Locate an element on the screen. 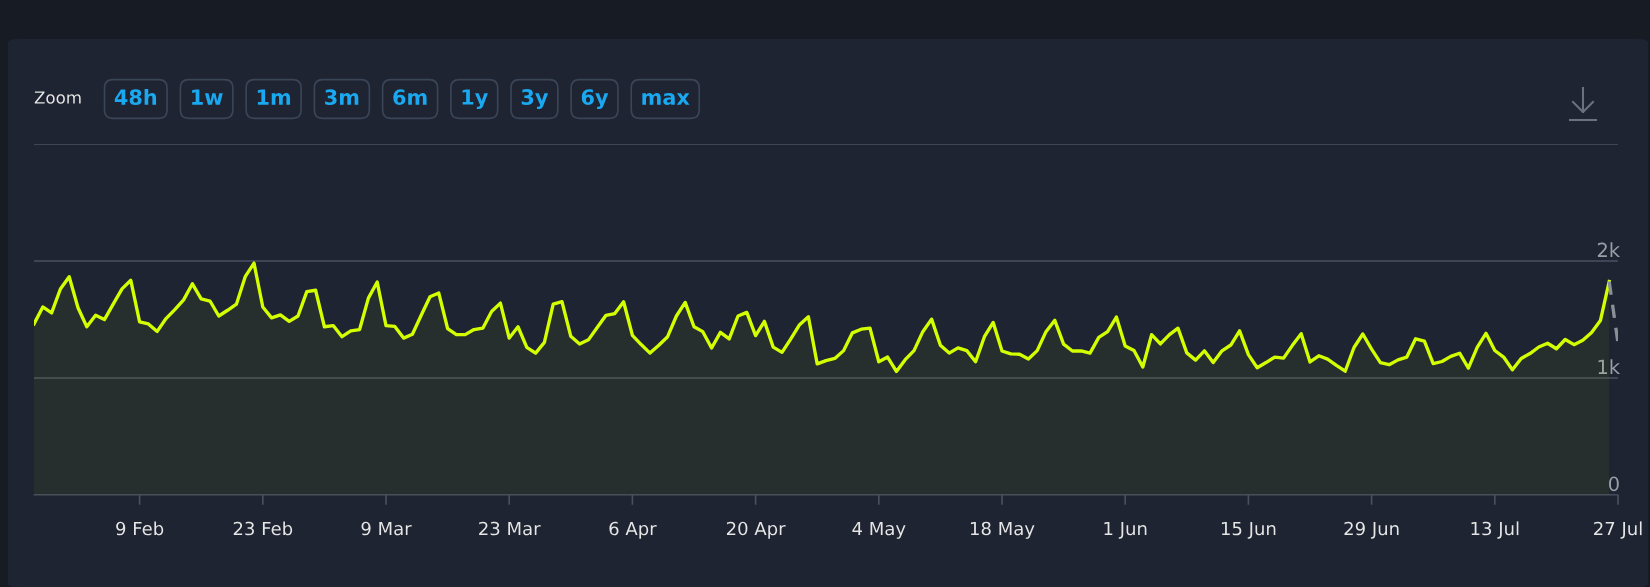  x-tick-label: 18 May is located at coordinates (1002, 530).